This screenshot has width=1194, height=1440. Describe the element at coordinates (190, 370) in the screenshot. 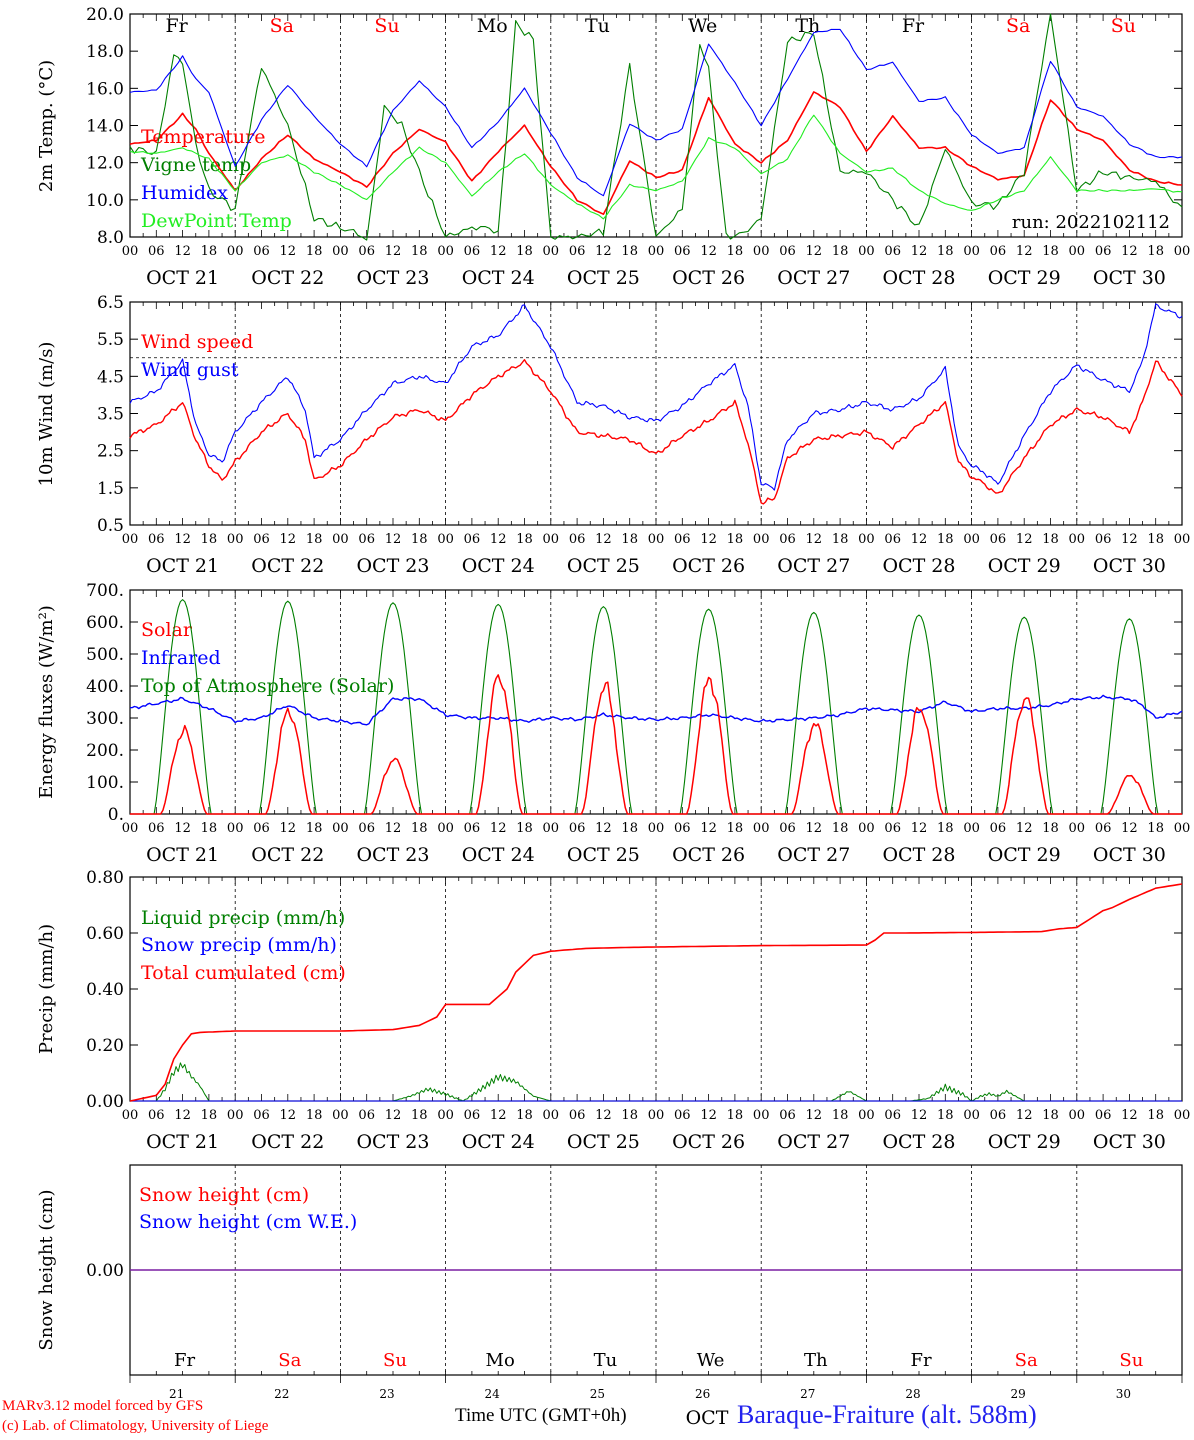

I see `legend-entry: Wind gust` at that location.